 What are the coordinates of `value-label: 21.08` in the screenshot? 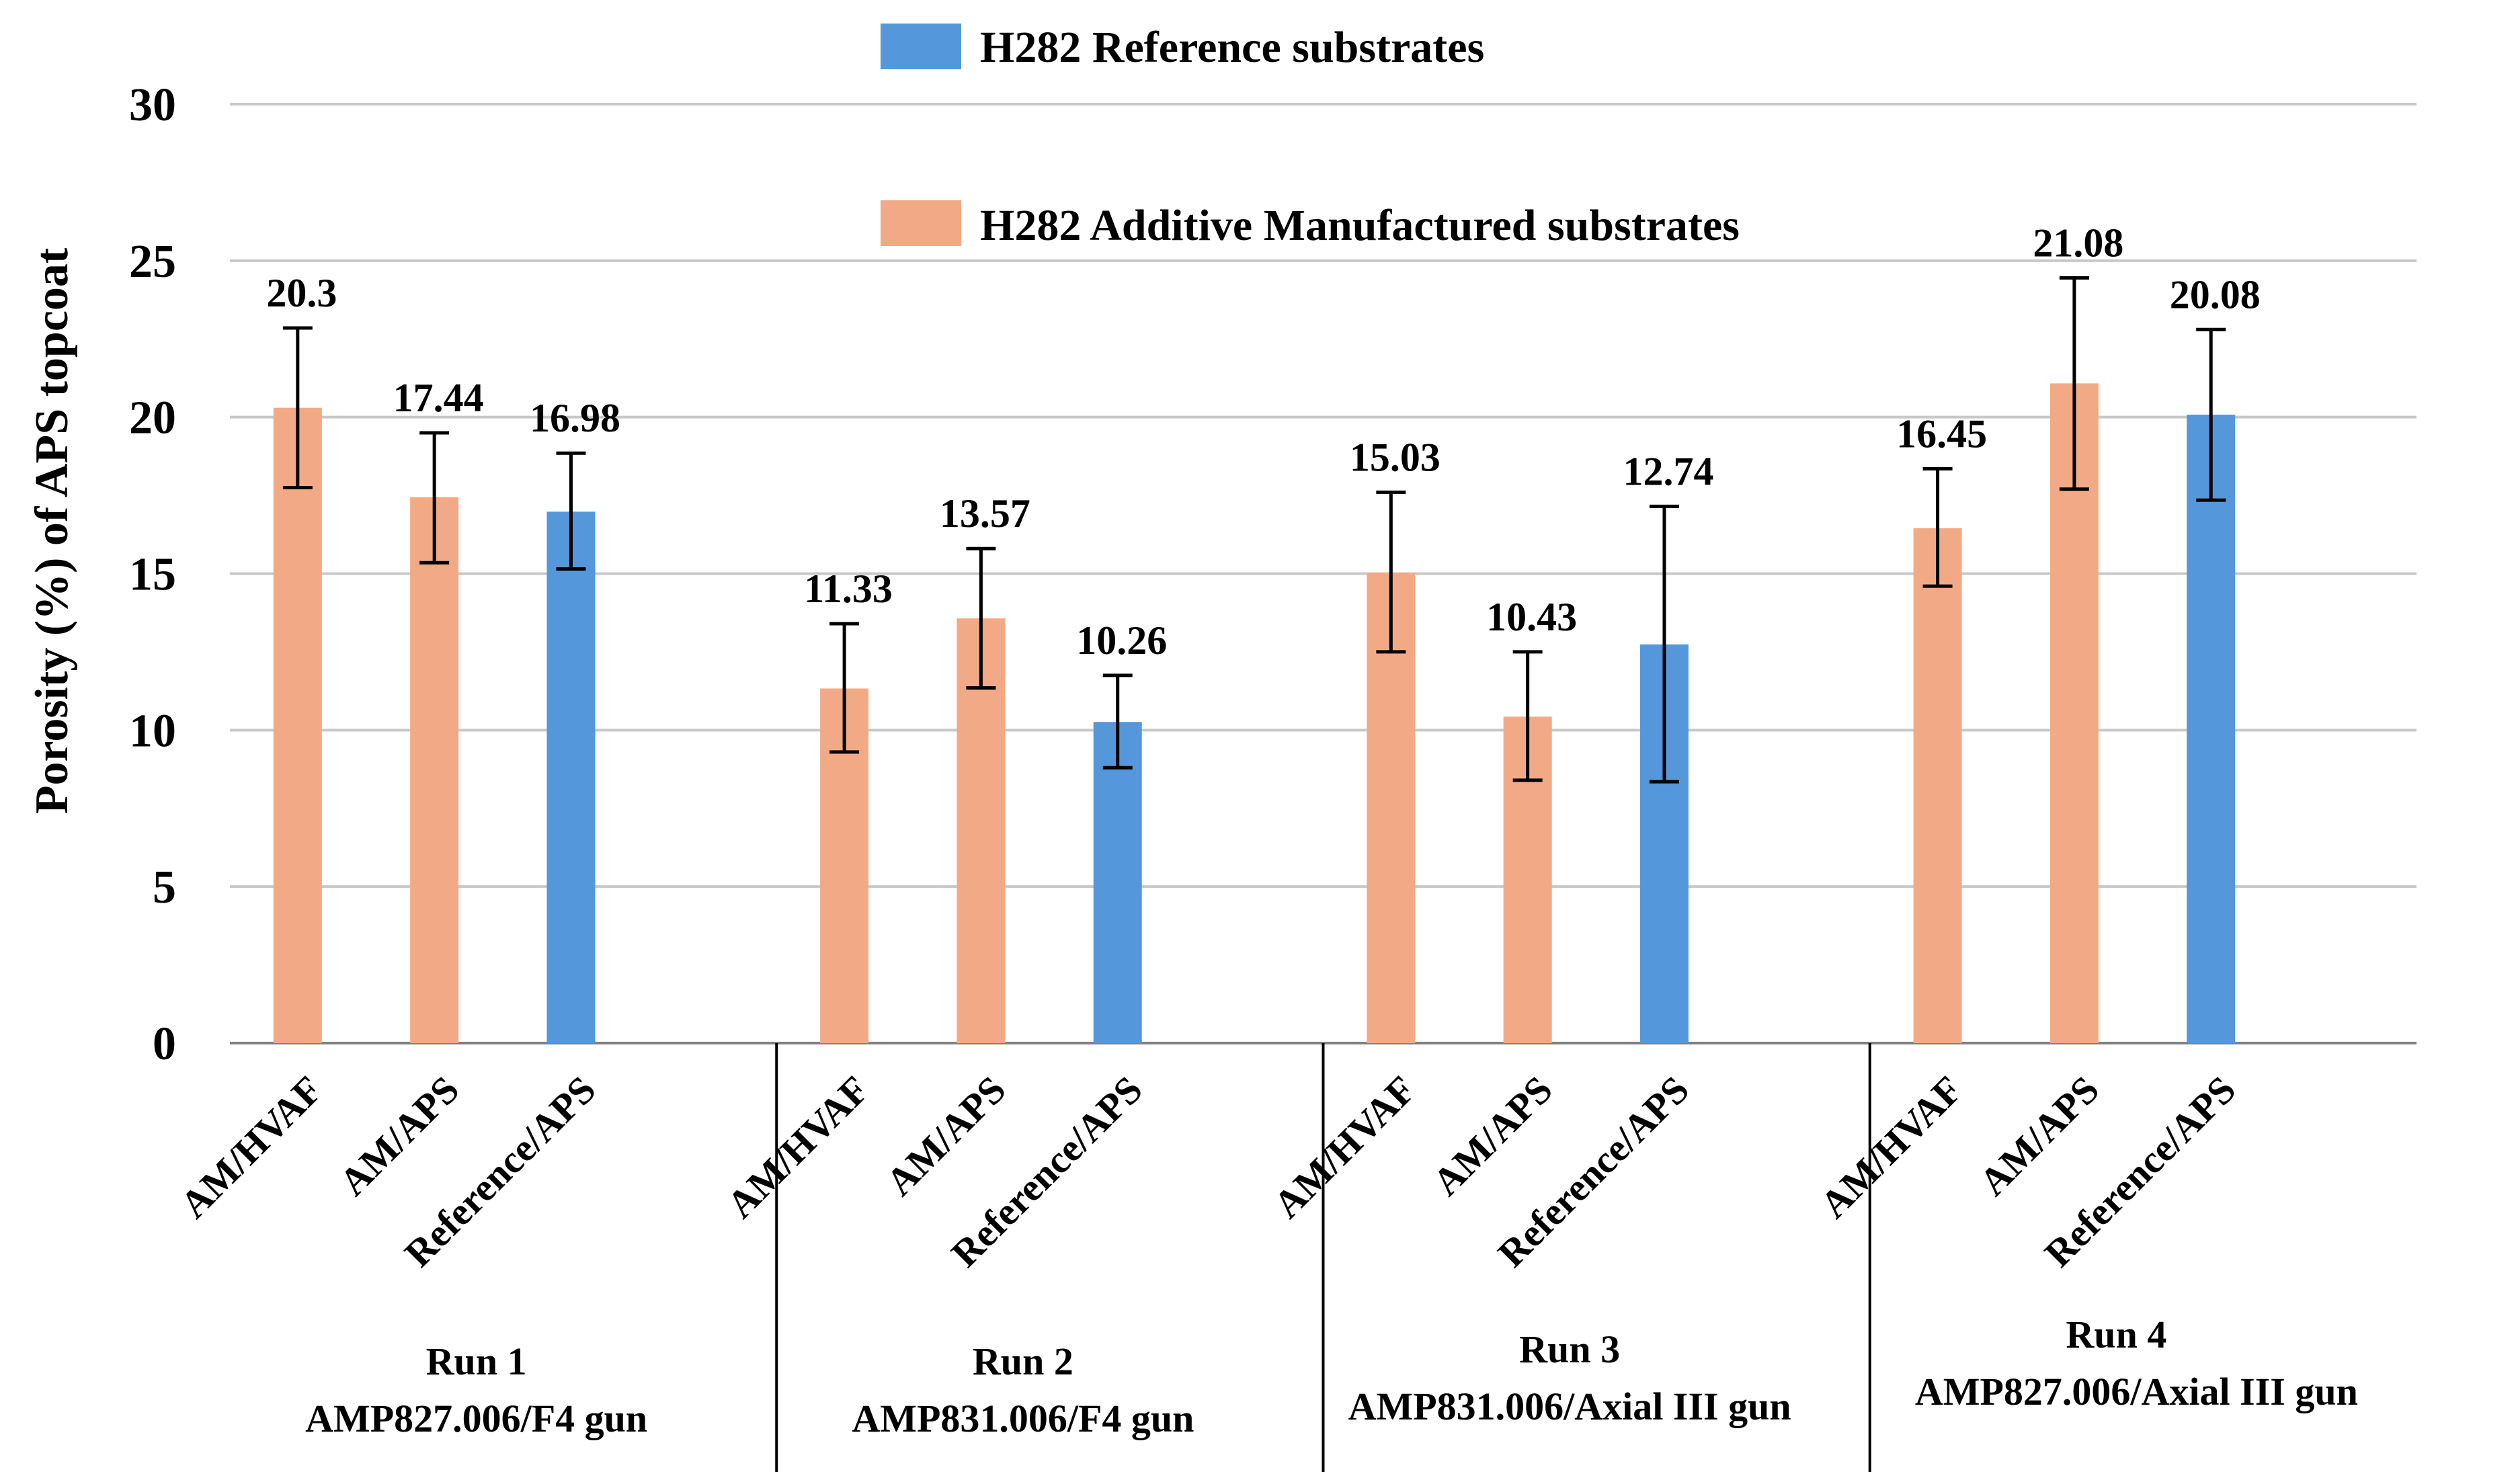 It's located at (2078, 242).